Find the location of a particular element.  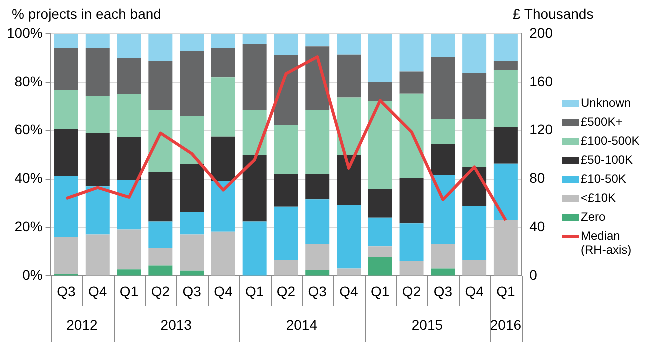

y-tick-label: 0% is located at coordinates (32, 275).